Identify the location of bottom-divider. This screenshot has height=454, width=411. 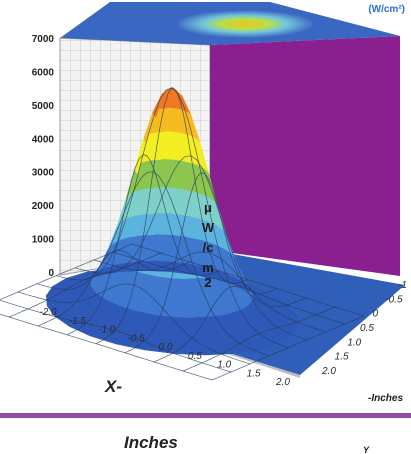
(205, 415).